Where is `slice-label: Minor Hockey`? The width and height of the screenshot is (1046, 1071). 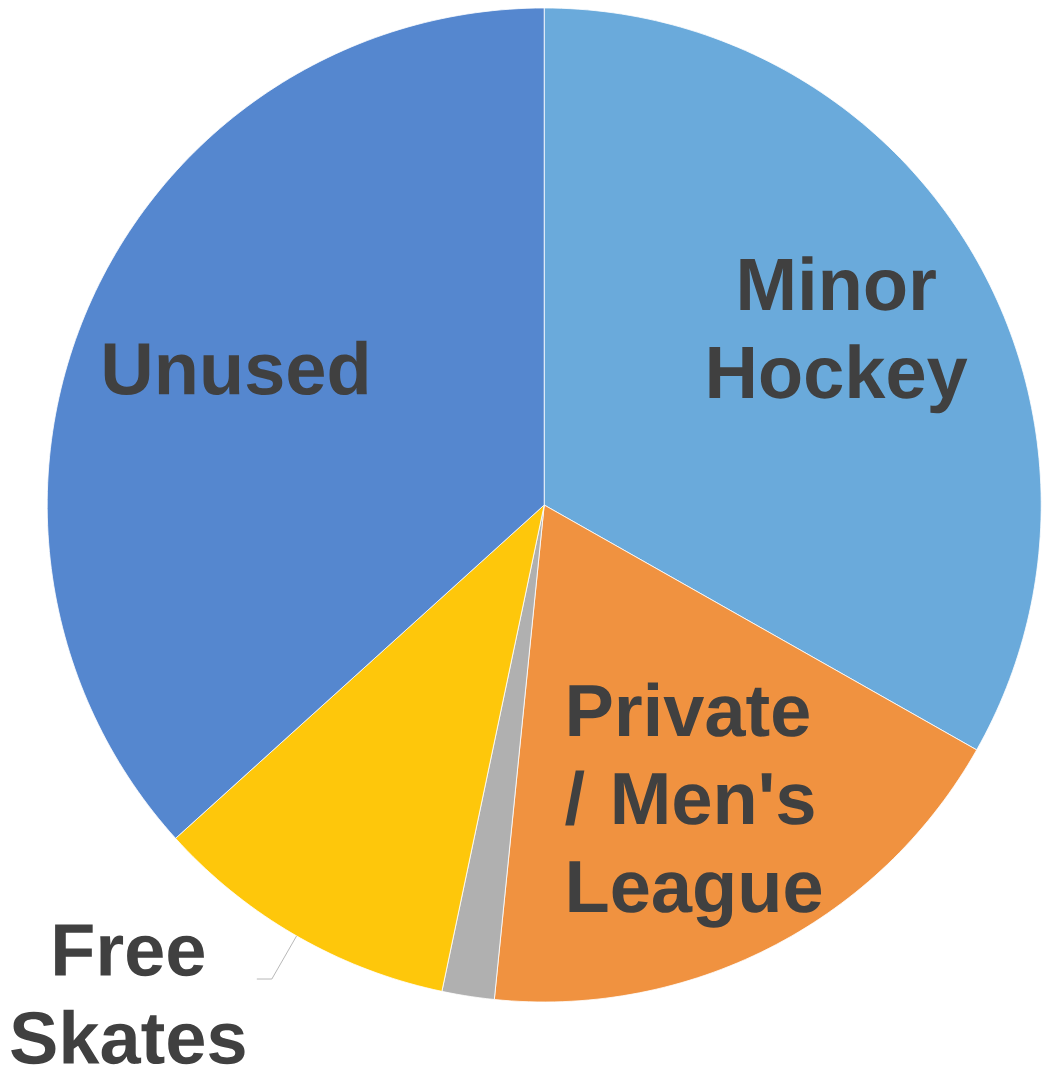 slice-label: Minor Hockey is located at coordinates (838, 335).